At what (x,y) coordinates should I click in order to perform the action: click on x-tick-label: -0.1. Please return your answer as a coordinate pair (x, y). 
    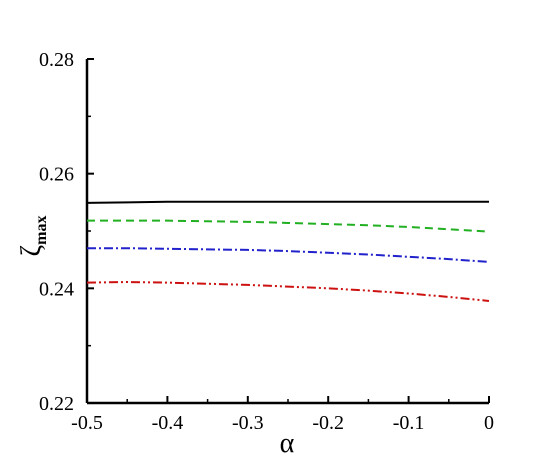
    Looking at the image, I should click on (409, 423).